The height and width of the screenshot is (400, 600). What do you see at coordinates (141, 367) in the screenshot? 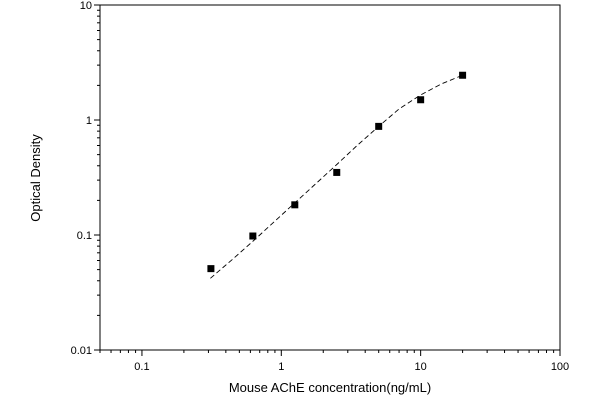
I see `x-tick-label: 0.1` at bounding box center [141, 367].